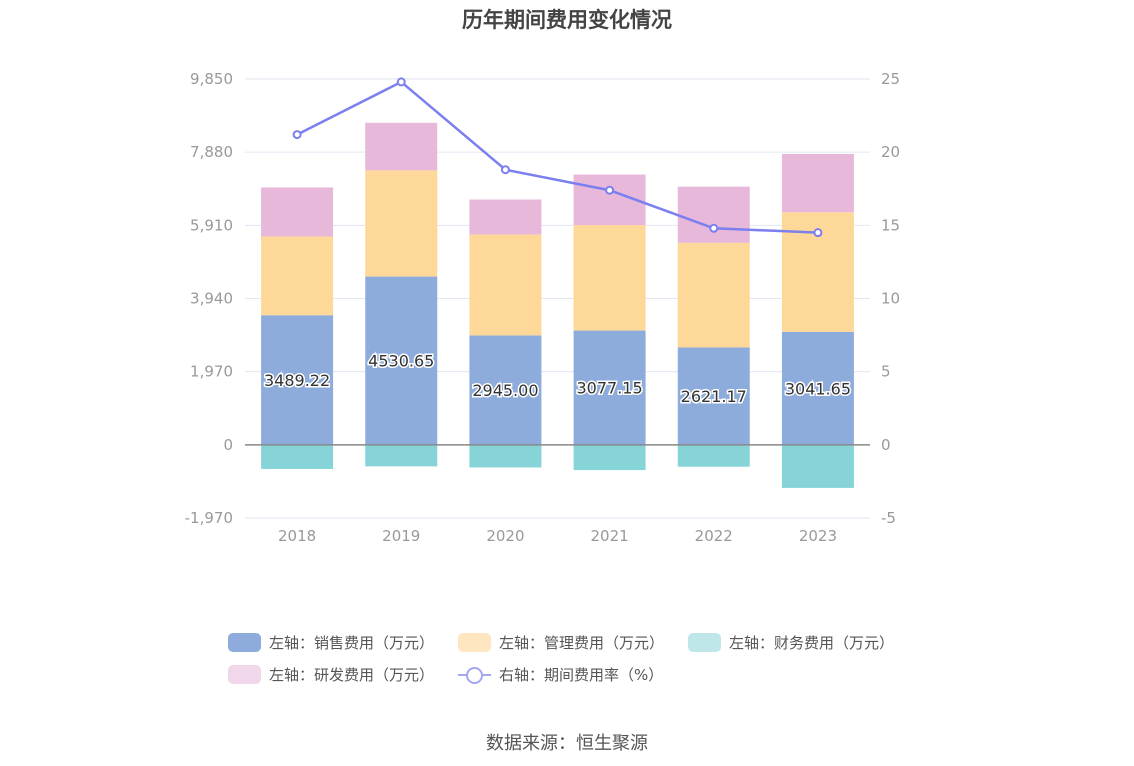 This screenshot has width=1134, height=766. Describe the element at coordinates (567, 743) in the screenshot. I see `data-source: 数据来源：恒生聚源` at that location.